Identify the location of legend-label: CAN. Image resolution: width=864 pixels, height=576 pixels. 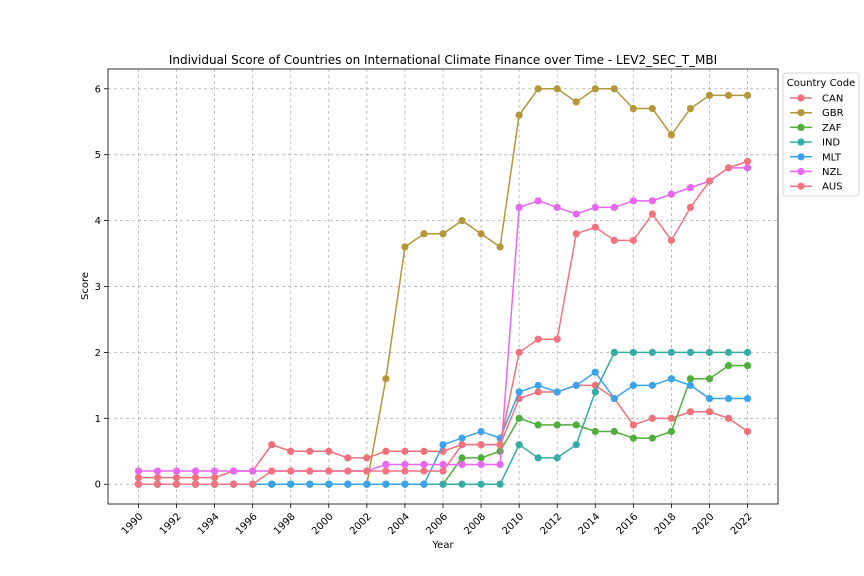
(832, 99).